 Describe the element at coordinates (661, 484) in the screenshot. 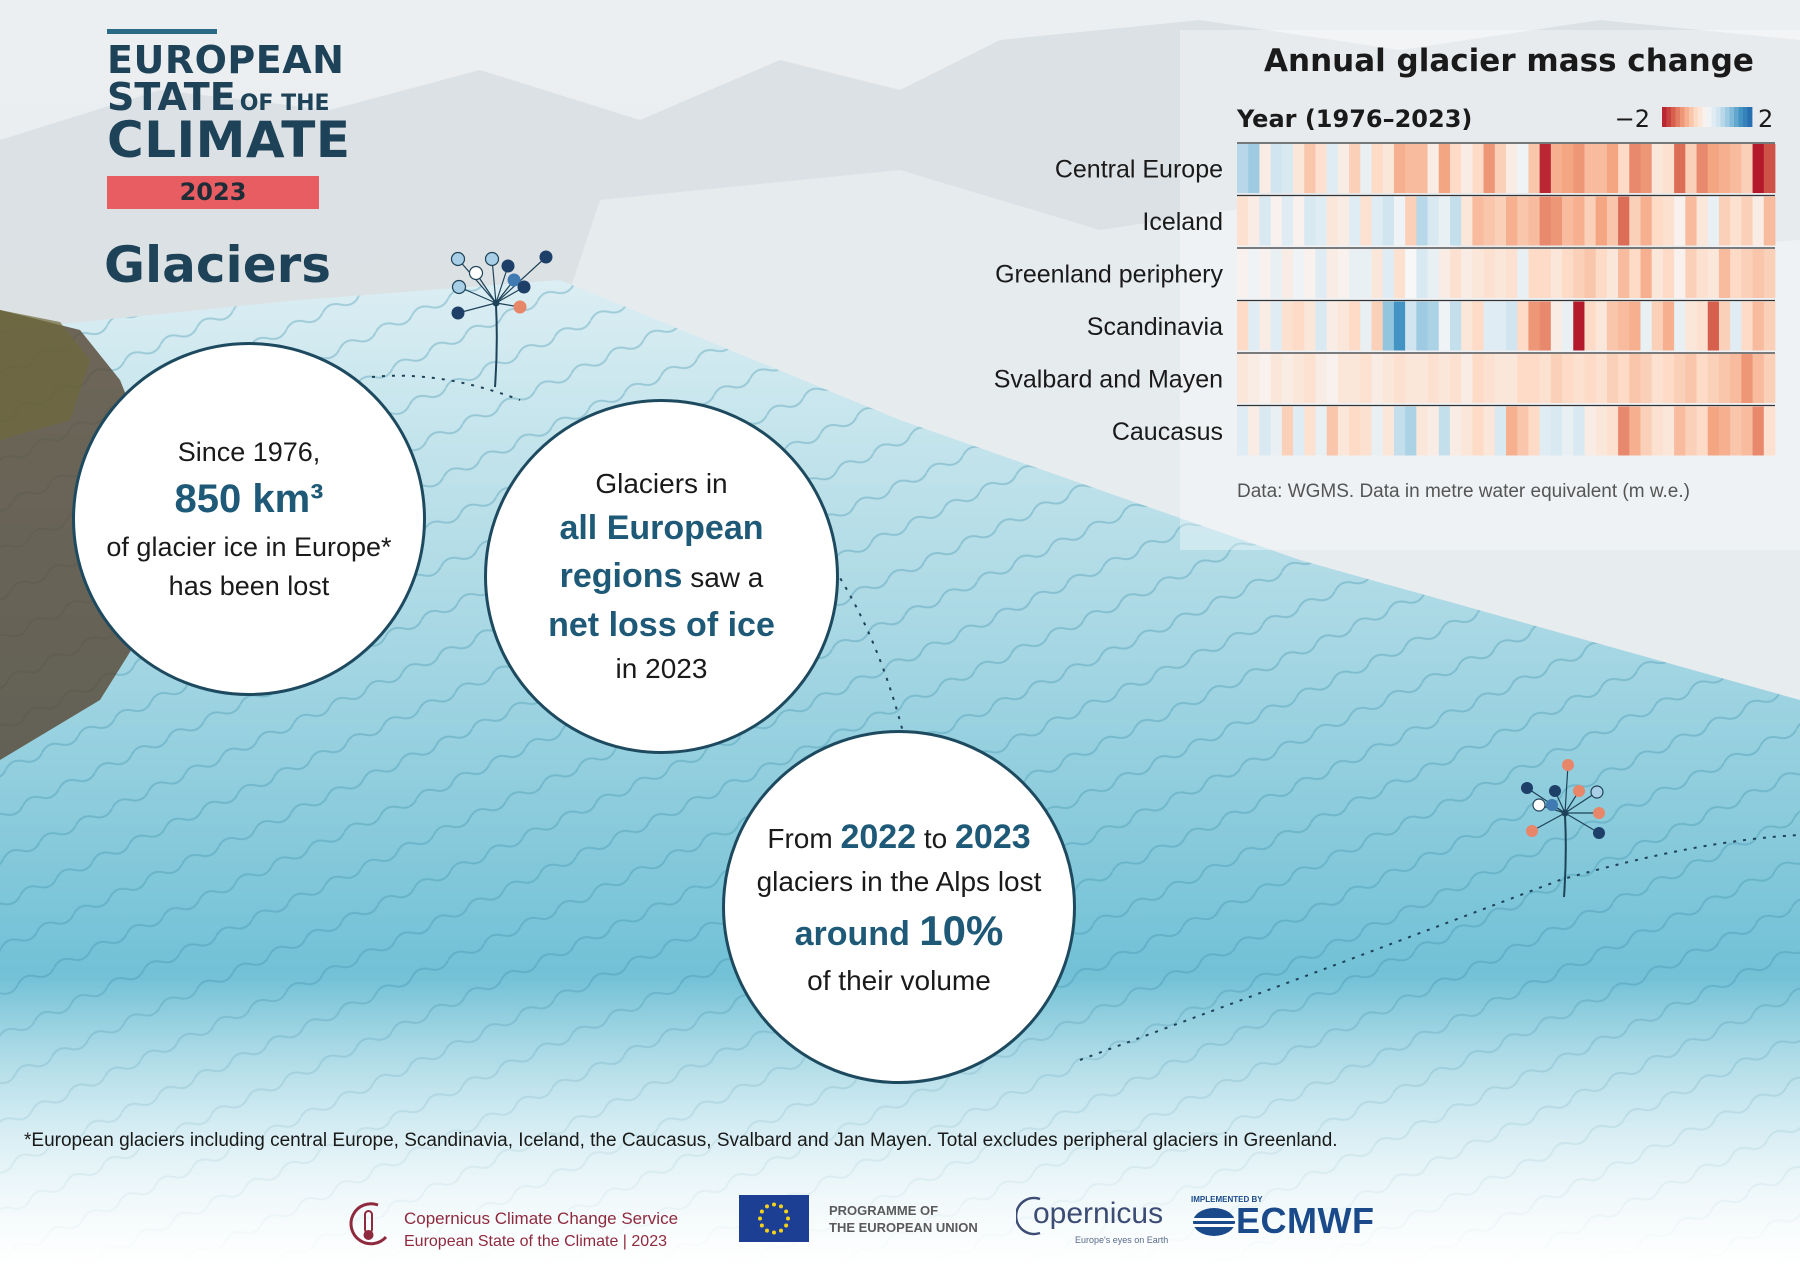

I see `bubble-2-pre: Glaciers in` at that location.